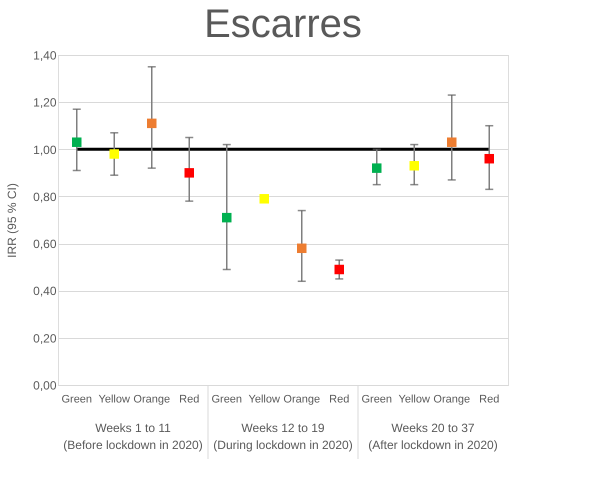  I want to click on text: Weeks 1 to 11 (Before lockdown in 2020), so click(133, 436).